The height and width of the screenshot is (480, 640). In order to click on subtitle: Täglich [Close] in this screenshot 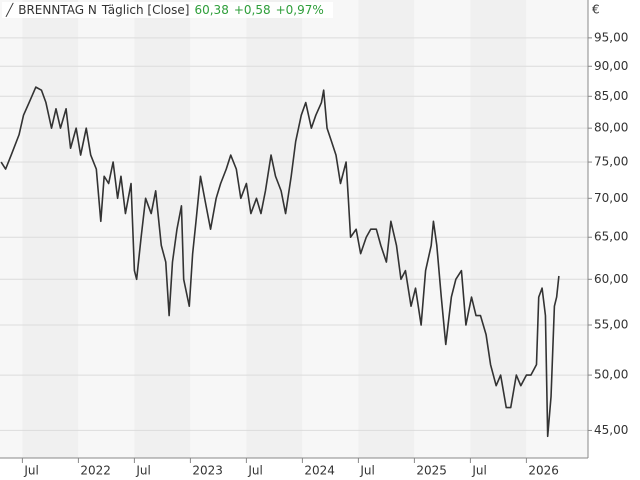, I will do `click(145, 10)`.